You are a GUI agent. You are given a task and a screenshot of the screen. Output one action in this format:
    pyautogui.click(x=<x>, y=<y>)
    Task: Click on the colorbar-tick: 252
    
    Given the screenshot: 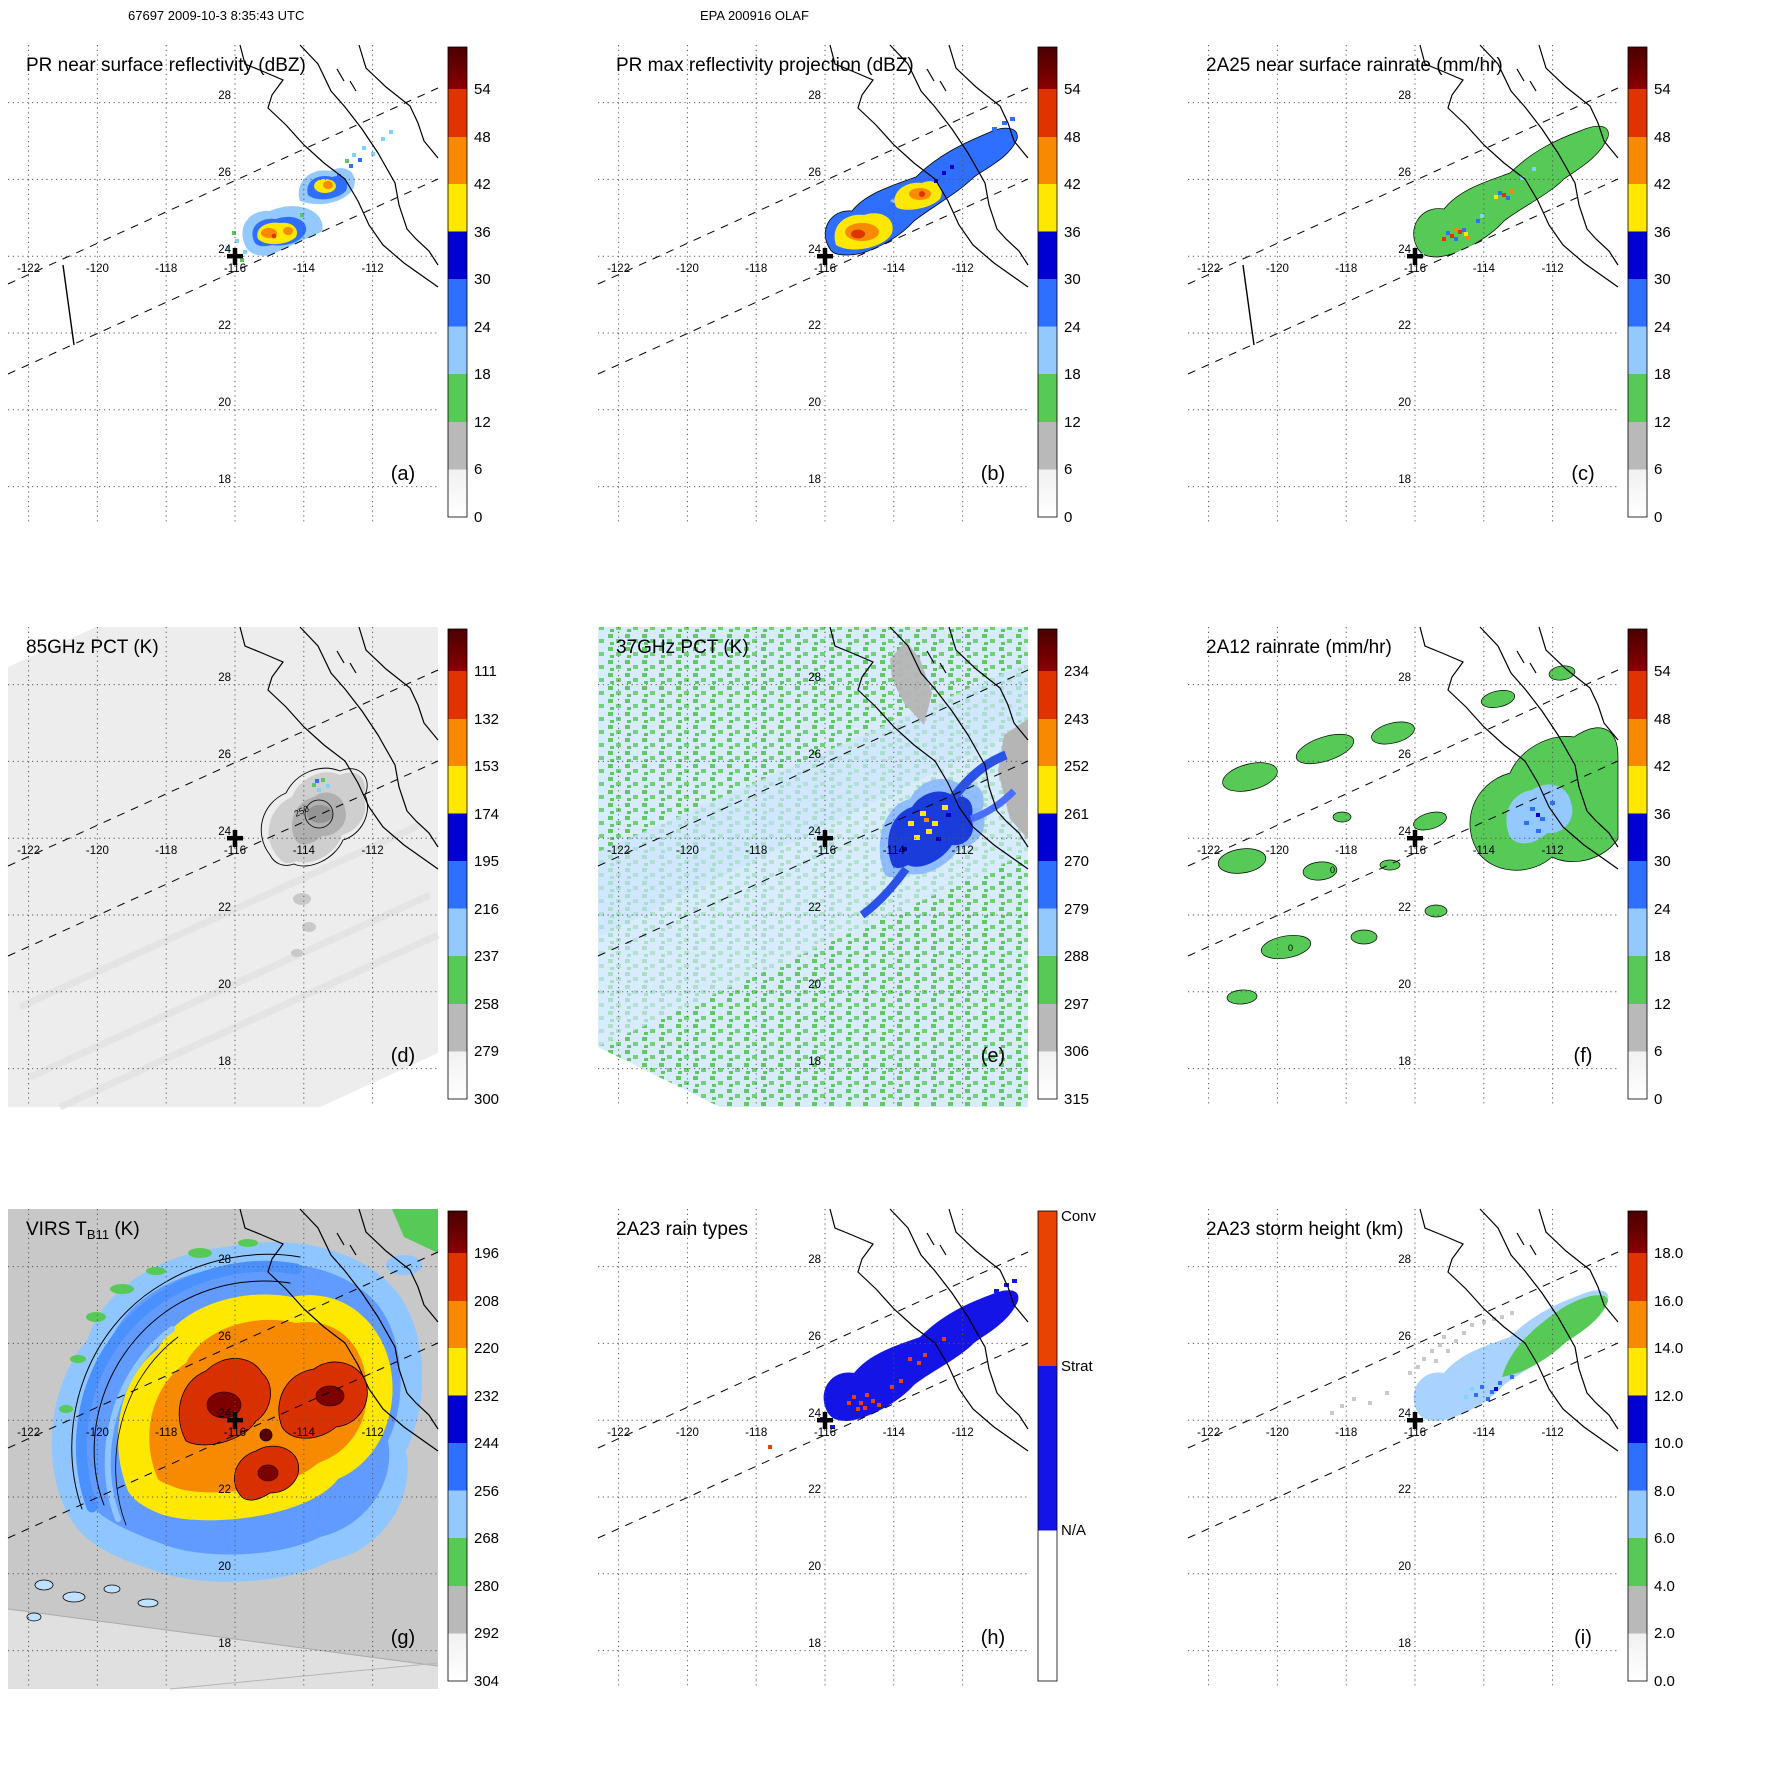 What is the action you would take?
    pyautogui.click(x=1076, y=766)
    